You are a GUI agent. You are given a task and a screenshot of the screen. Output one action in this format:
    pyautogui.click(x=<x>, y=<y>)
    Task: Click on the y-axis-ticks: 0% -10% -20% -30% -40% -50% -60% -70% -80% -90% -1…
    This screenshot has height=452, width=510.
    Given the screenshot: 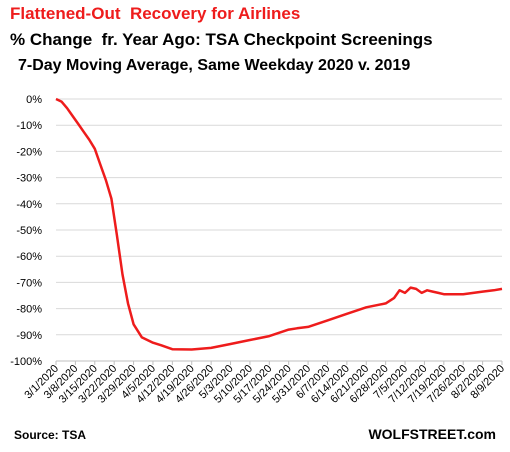 What is the action you would take?
    pyautogui.click(x=26, y=231)
    